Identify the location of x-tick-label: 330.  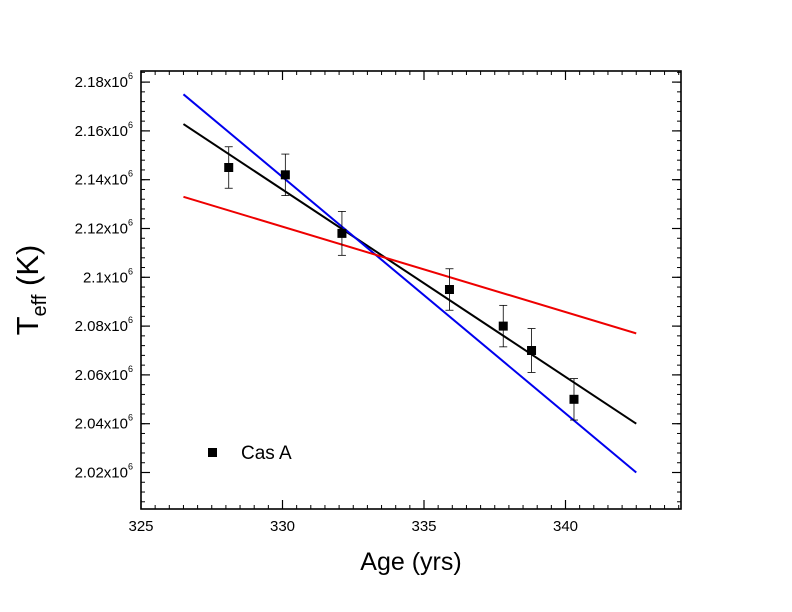
(282, 526).